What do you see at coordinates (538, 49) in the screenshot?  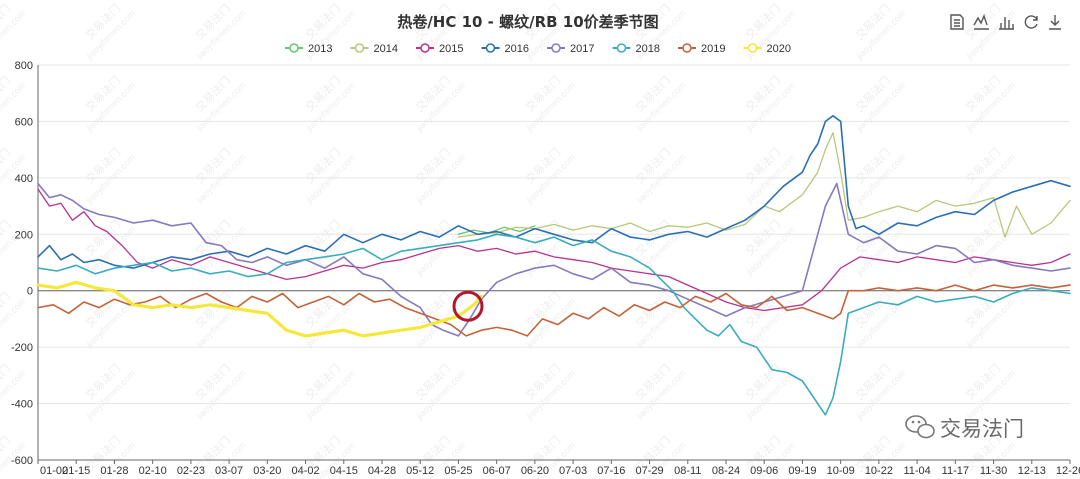 I see `legend: 2013 2014 2015 2016 2017 2018 2019 2020` at bounding box center [538, 49].